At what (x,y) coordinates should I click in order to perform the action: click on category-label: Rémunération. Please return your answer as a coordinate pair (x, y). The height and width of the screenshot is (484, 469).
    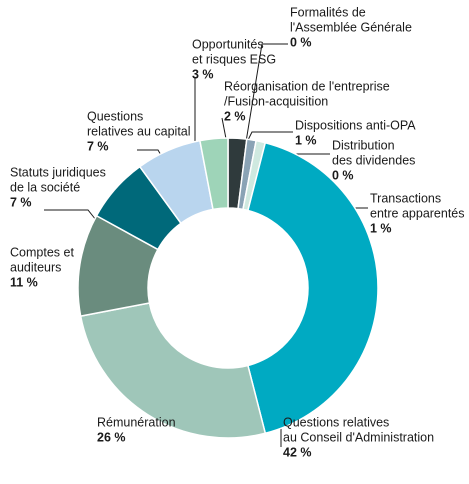
    Looking at the image, I should click on (136, 422).